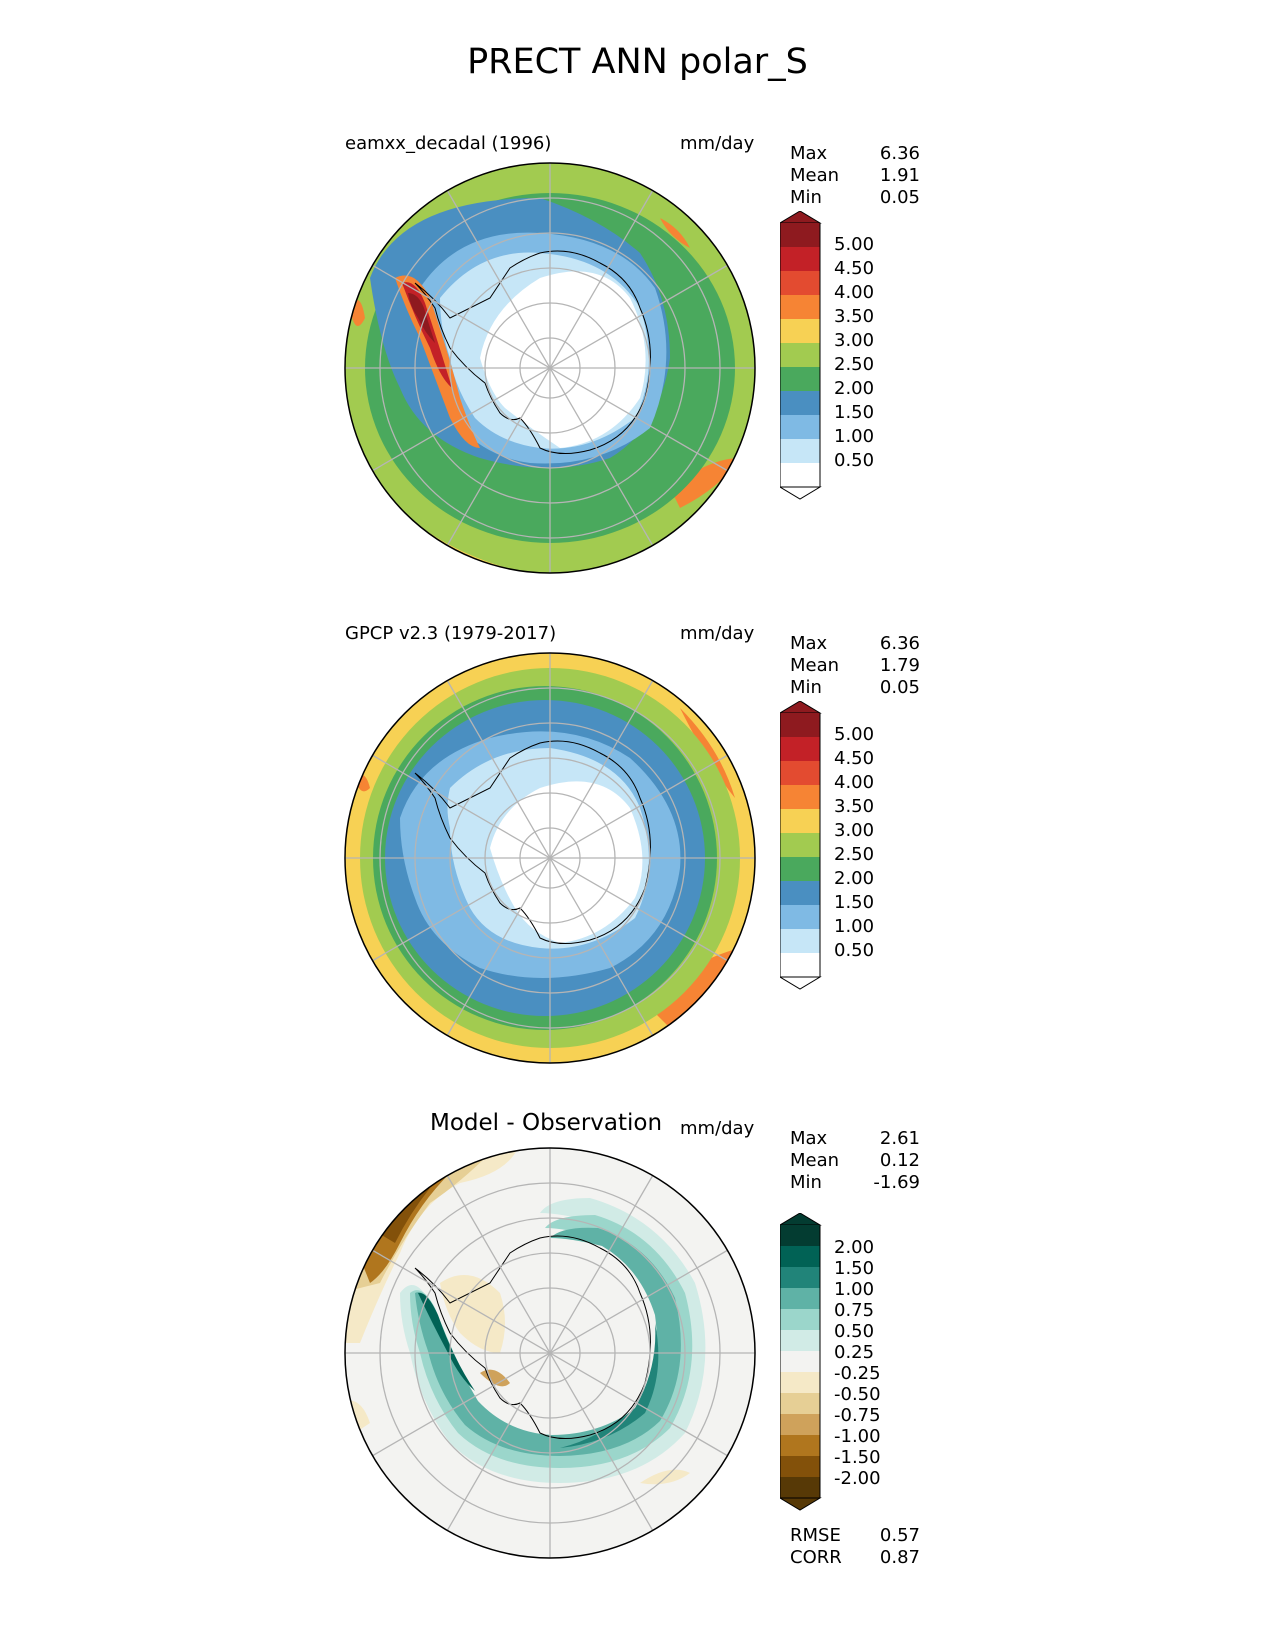 Image resolution: width=1275 pixels, height=1650 pixels. I want to click on polar-map-test, so click(550, 368).